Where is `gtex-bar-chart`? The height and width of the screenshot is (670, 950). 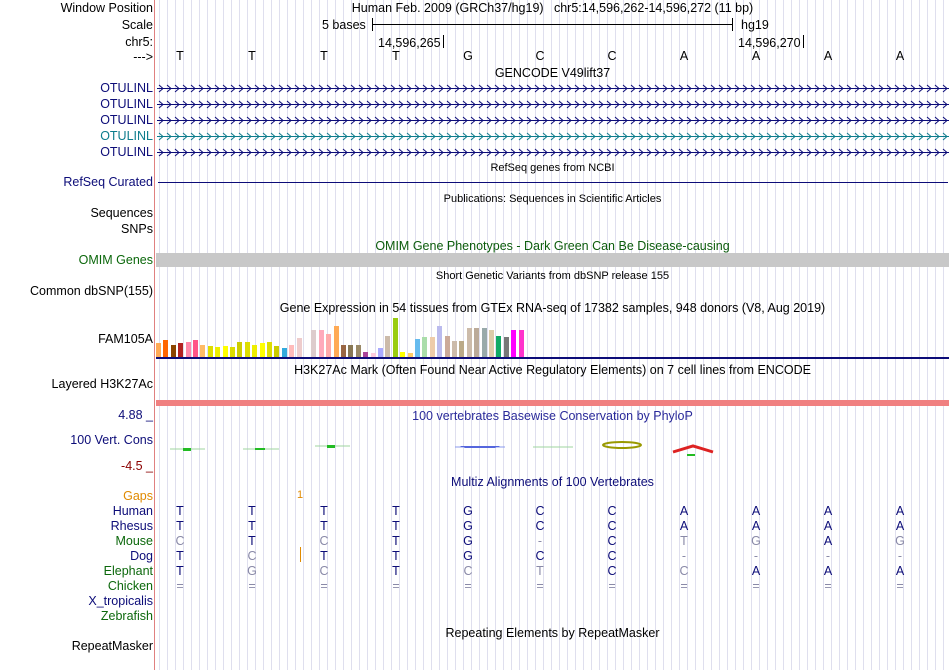 gtex-bar-chart is located at coordinates (346, 336).